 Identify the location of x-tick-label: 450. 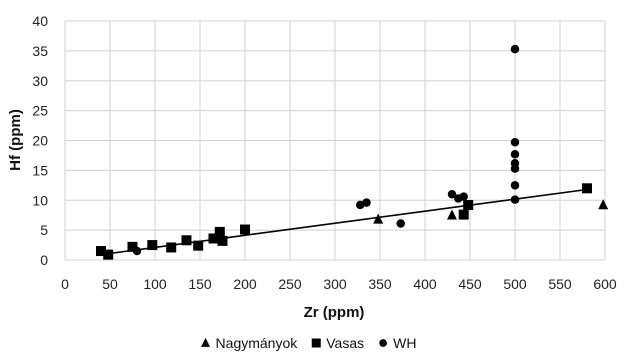
(470, 284).